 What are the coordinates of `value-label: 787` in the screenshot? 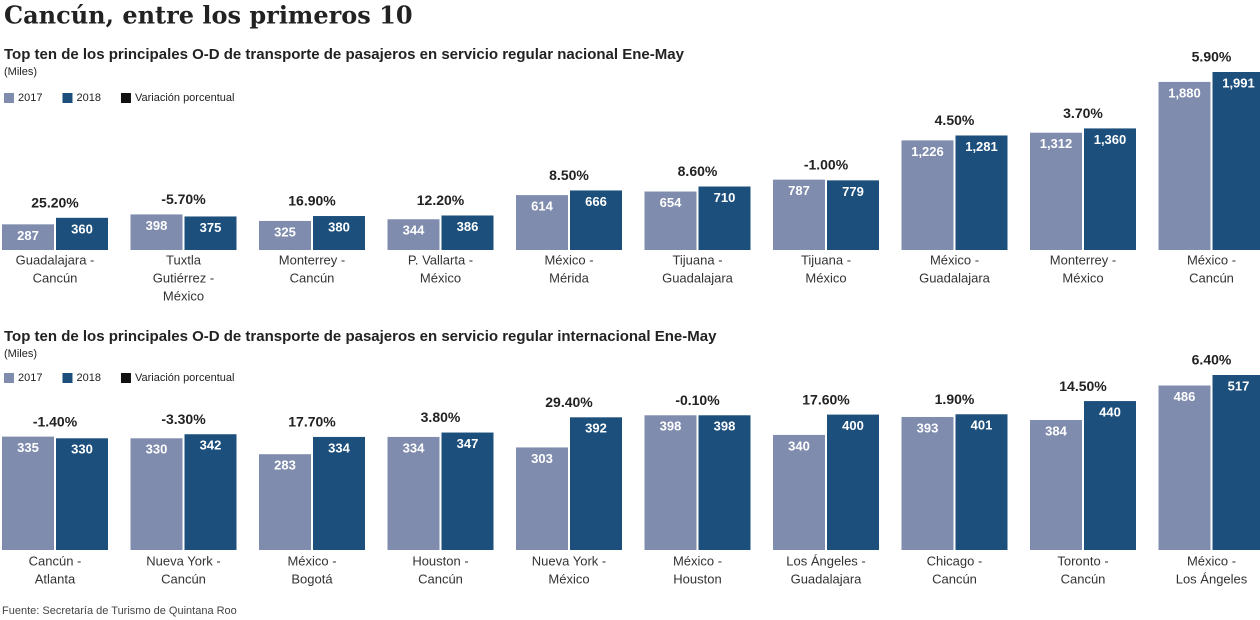 It's located at (799, 190).